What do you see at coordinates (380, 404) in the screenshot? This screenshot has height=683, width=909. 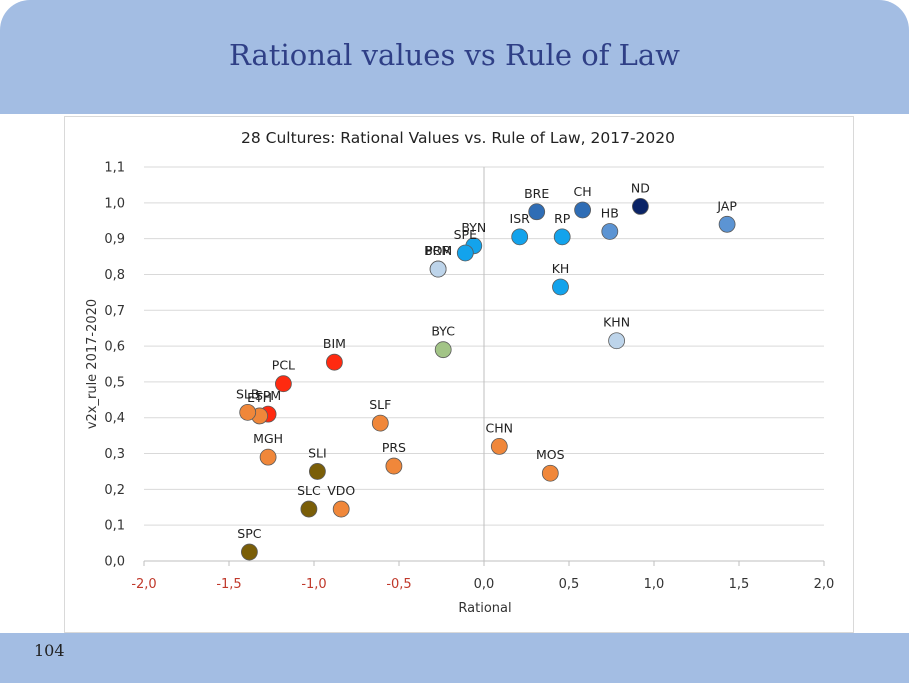 I see `point-label-slf: SLF` at bounding box center [380, 404].